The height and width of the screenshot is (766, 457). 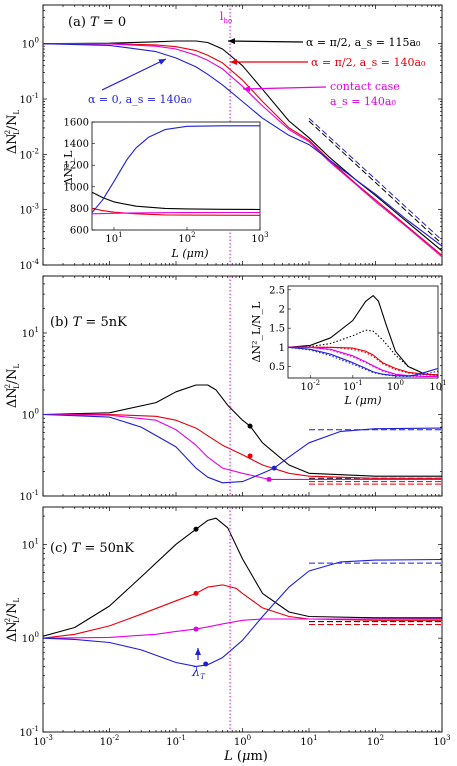 I want to click on inset-y-tick-label: 1600, so click(x=76, y=123).